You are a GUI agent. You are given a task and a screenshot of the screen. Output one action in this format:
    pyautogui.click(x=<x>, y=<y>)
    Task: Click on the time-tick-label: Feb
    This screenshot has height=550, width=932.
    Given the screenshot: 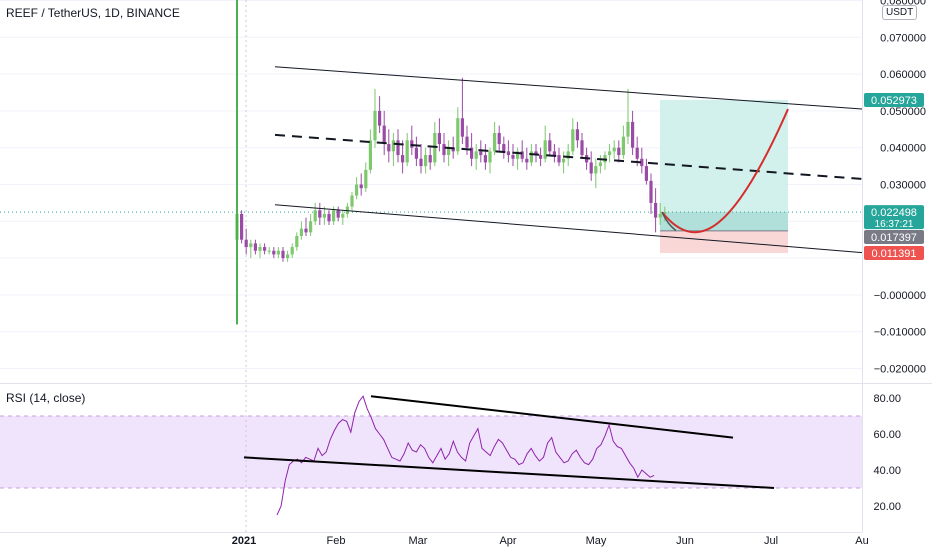 What is the action you would take?
    pyautogui.click(x=336, y=541)
    